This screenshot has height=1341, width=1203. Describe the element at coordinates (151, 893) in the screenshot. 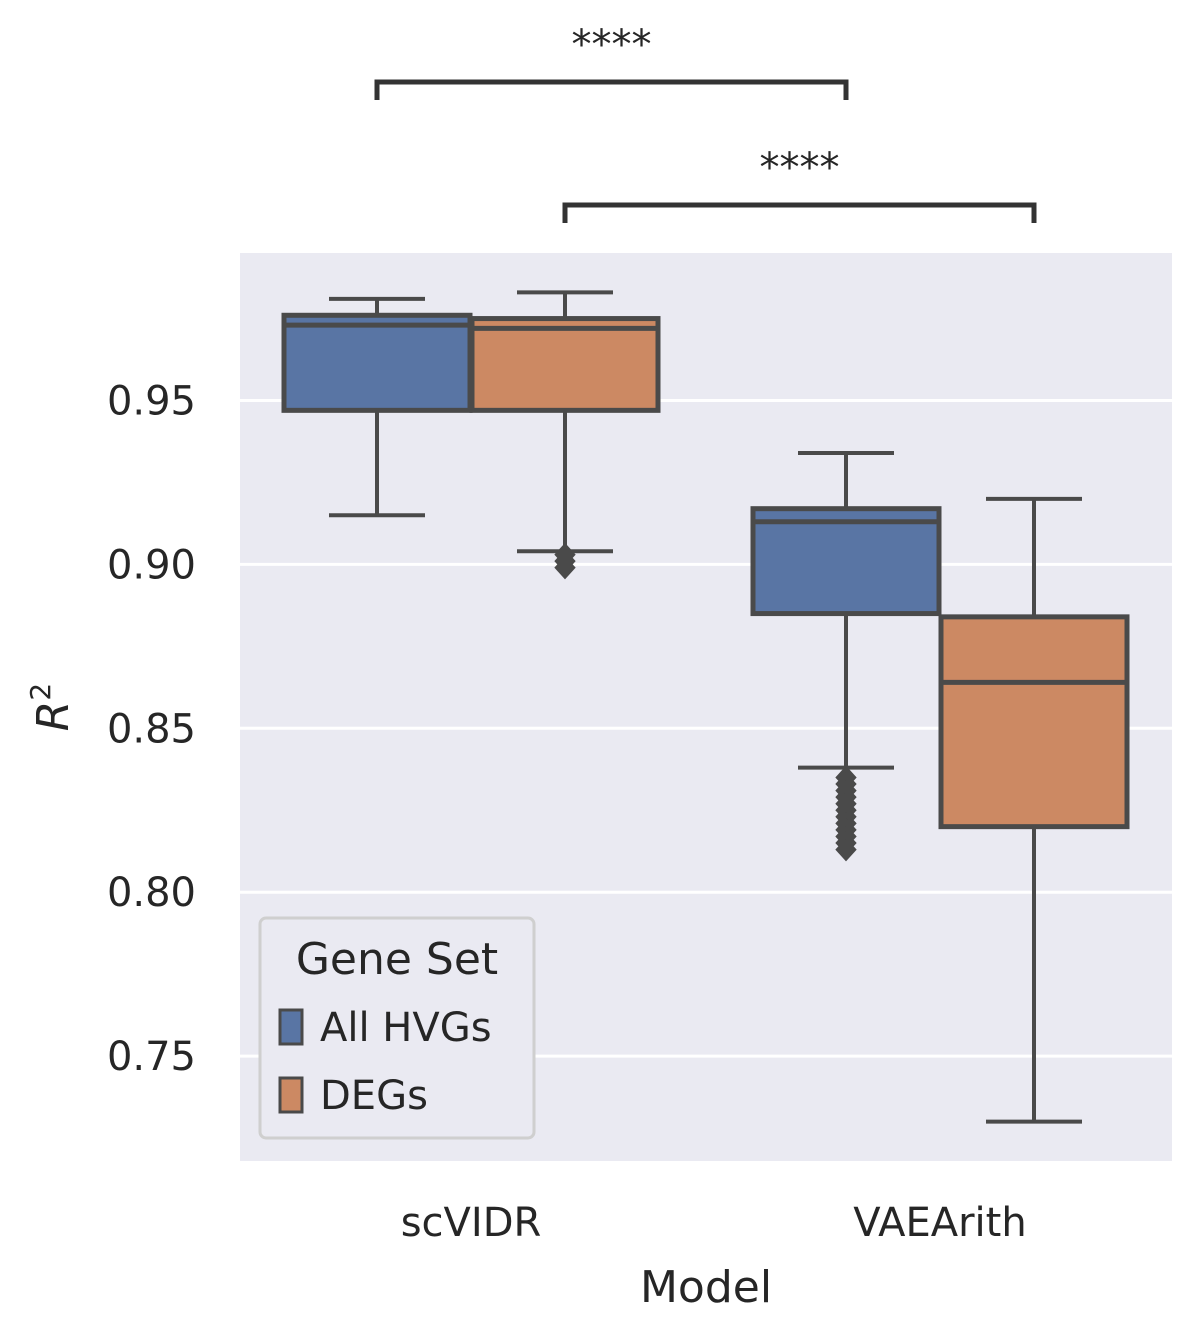

I see `y-tick-label: 0.80` at that location.